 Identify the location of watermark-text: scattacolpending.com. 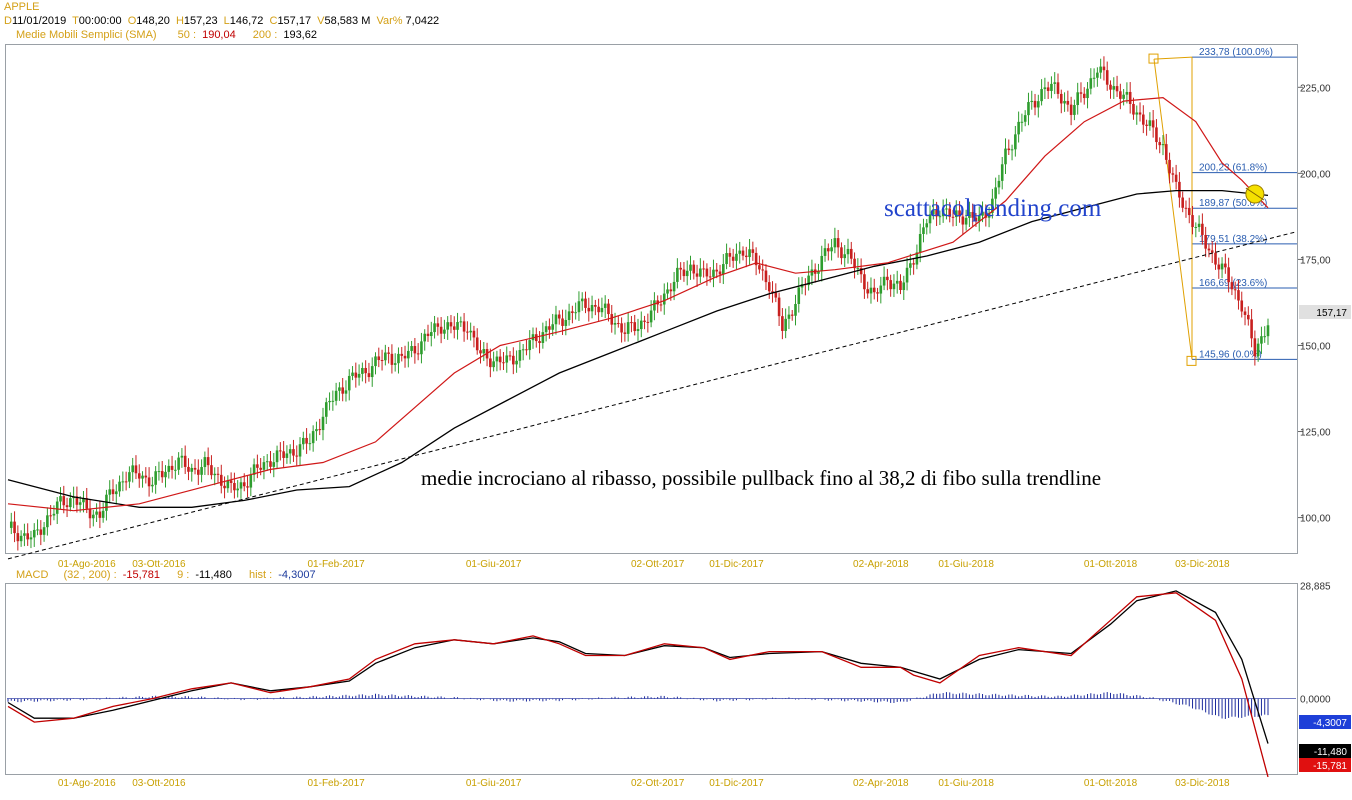
(993, 208).